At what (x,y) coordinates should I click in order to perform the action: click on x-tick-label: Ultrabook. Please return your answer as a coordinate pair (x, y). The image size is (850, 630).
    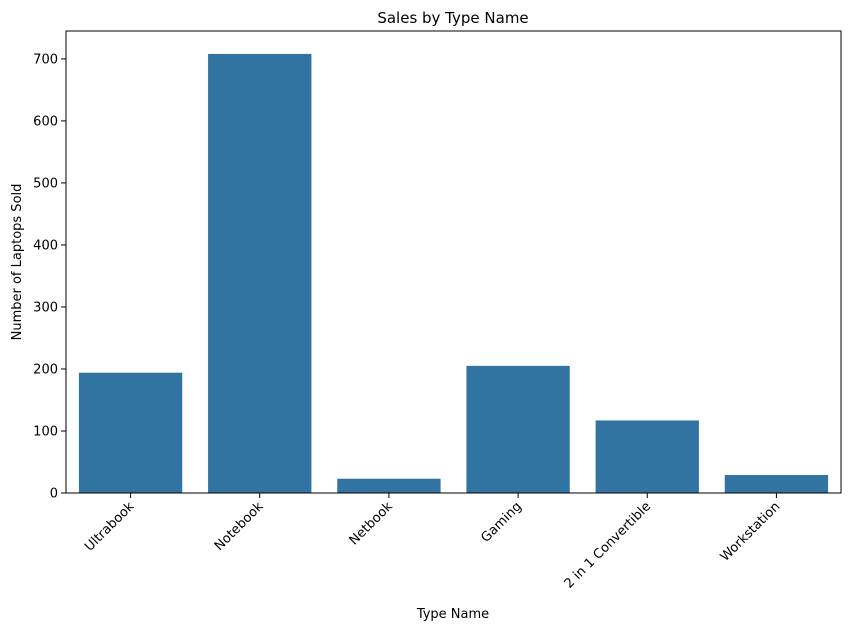
    Looking at the image, I should click on (110, 527).